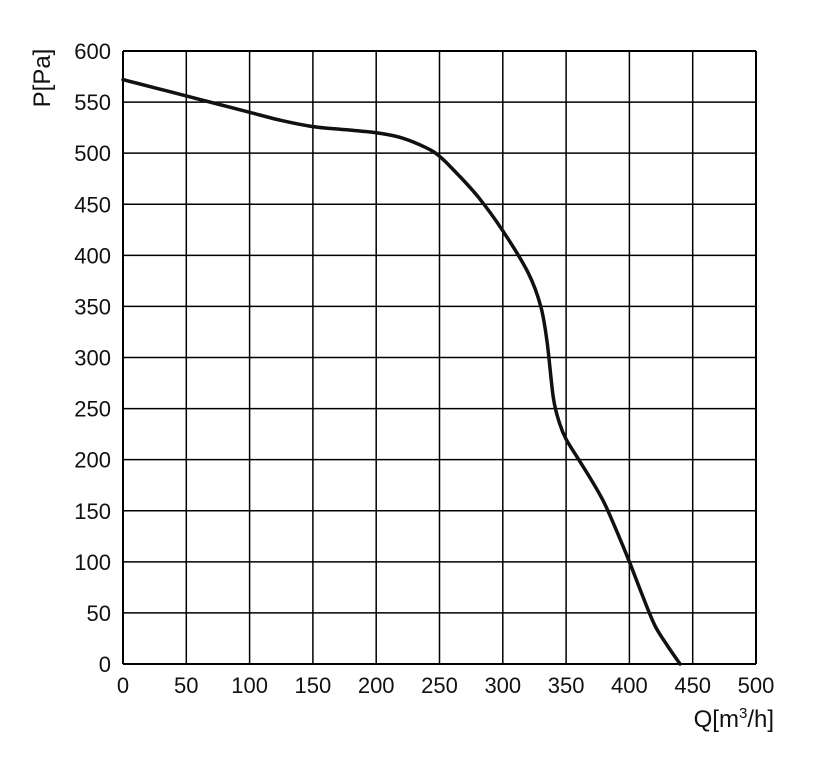 The height and width of the screenshot is (763, 820). I want to click on x-tick-label: 300, so click(502, 685).